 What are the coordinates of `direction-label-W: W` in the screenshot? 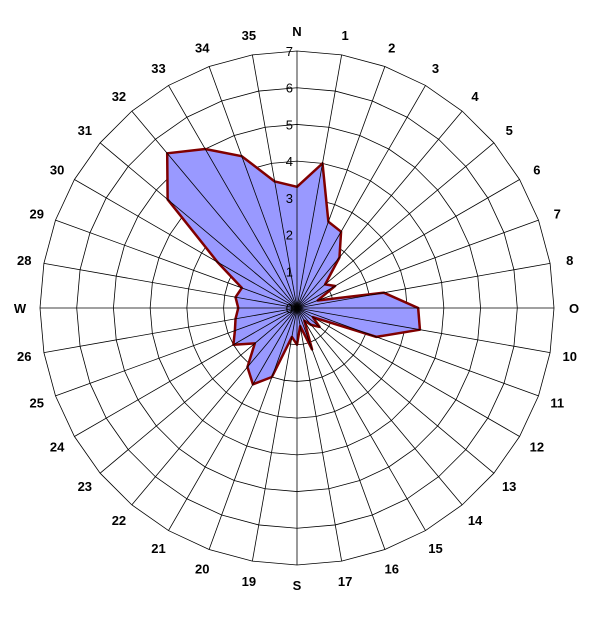 It's located at (20, 308).